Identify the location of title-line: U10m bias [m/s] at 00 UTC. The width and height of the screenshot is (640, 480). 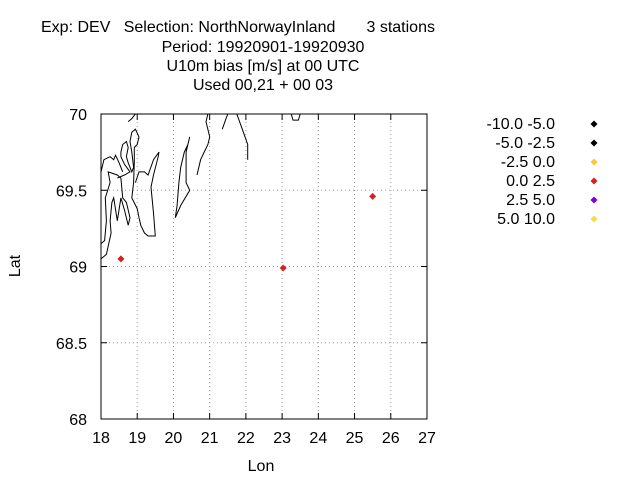
(263, 66).